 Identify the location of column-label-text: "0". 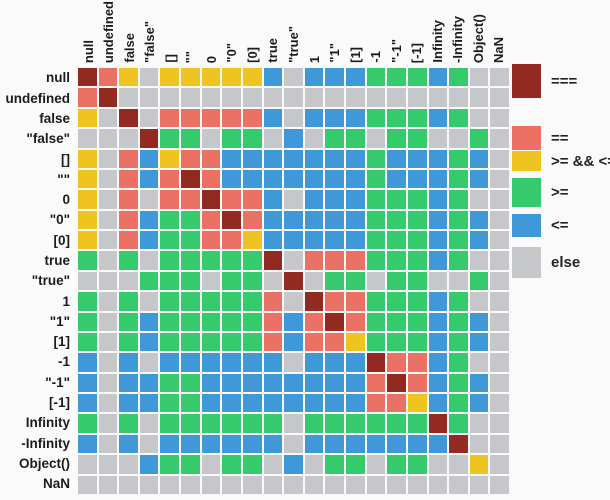
(232, 53).